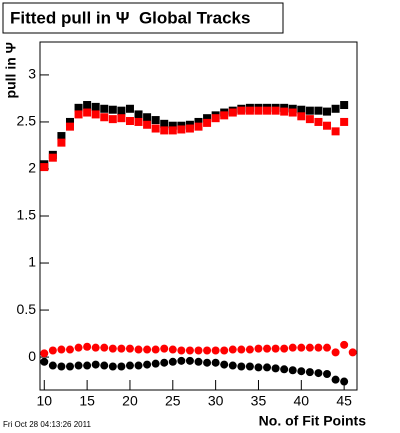 The image size is (400, 433). Describe the element at coordinates (44, 401) in the screenshot. I see `x-tick-label: 10` at that location.